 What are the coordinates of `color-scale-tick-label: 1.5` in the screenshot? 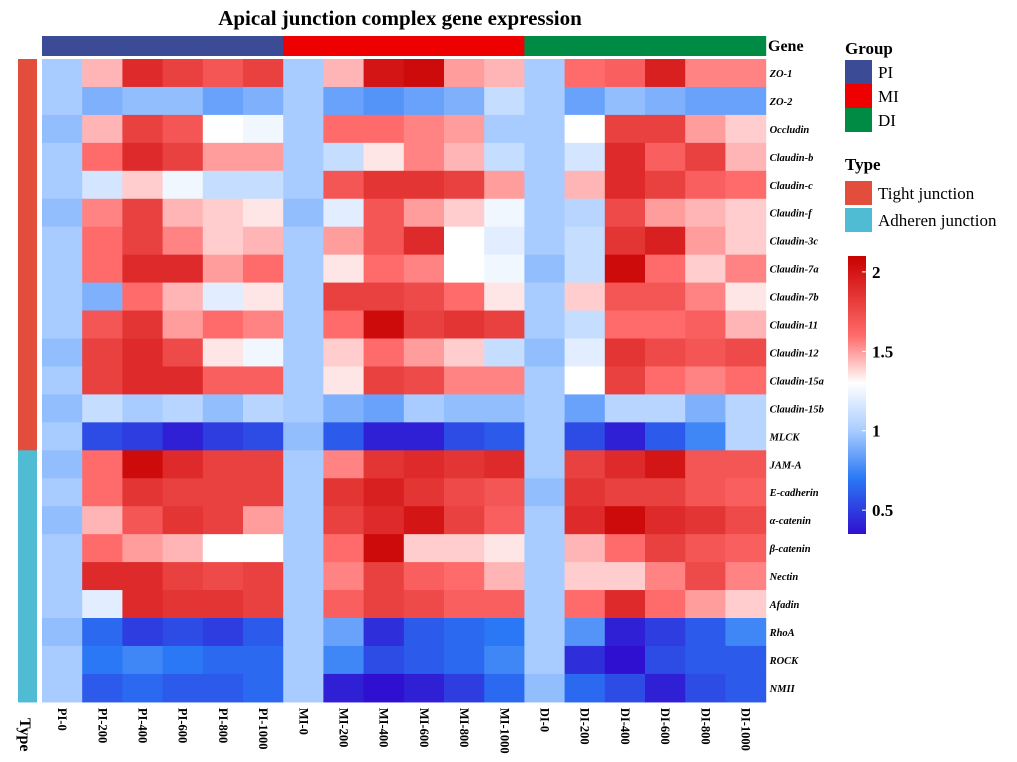 It's located at (882, 351).